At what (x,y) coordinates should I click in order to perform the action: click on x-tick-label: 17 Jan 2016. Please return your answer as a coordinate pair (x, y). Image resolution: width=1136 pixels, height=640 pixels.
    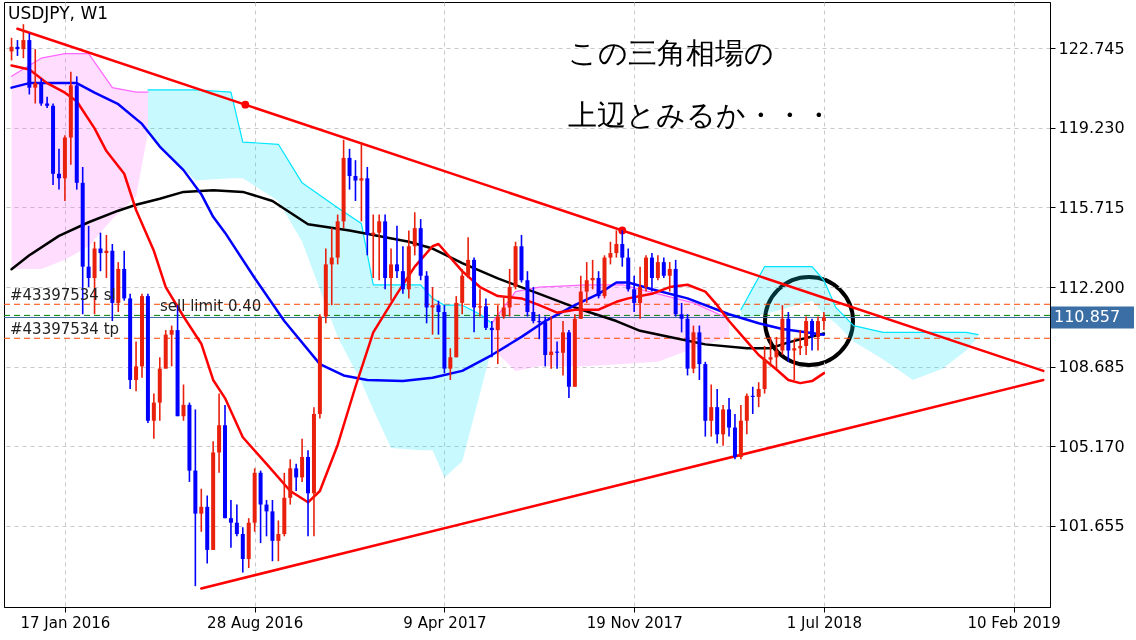
    Looking at the image, I should click on (65, 622).